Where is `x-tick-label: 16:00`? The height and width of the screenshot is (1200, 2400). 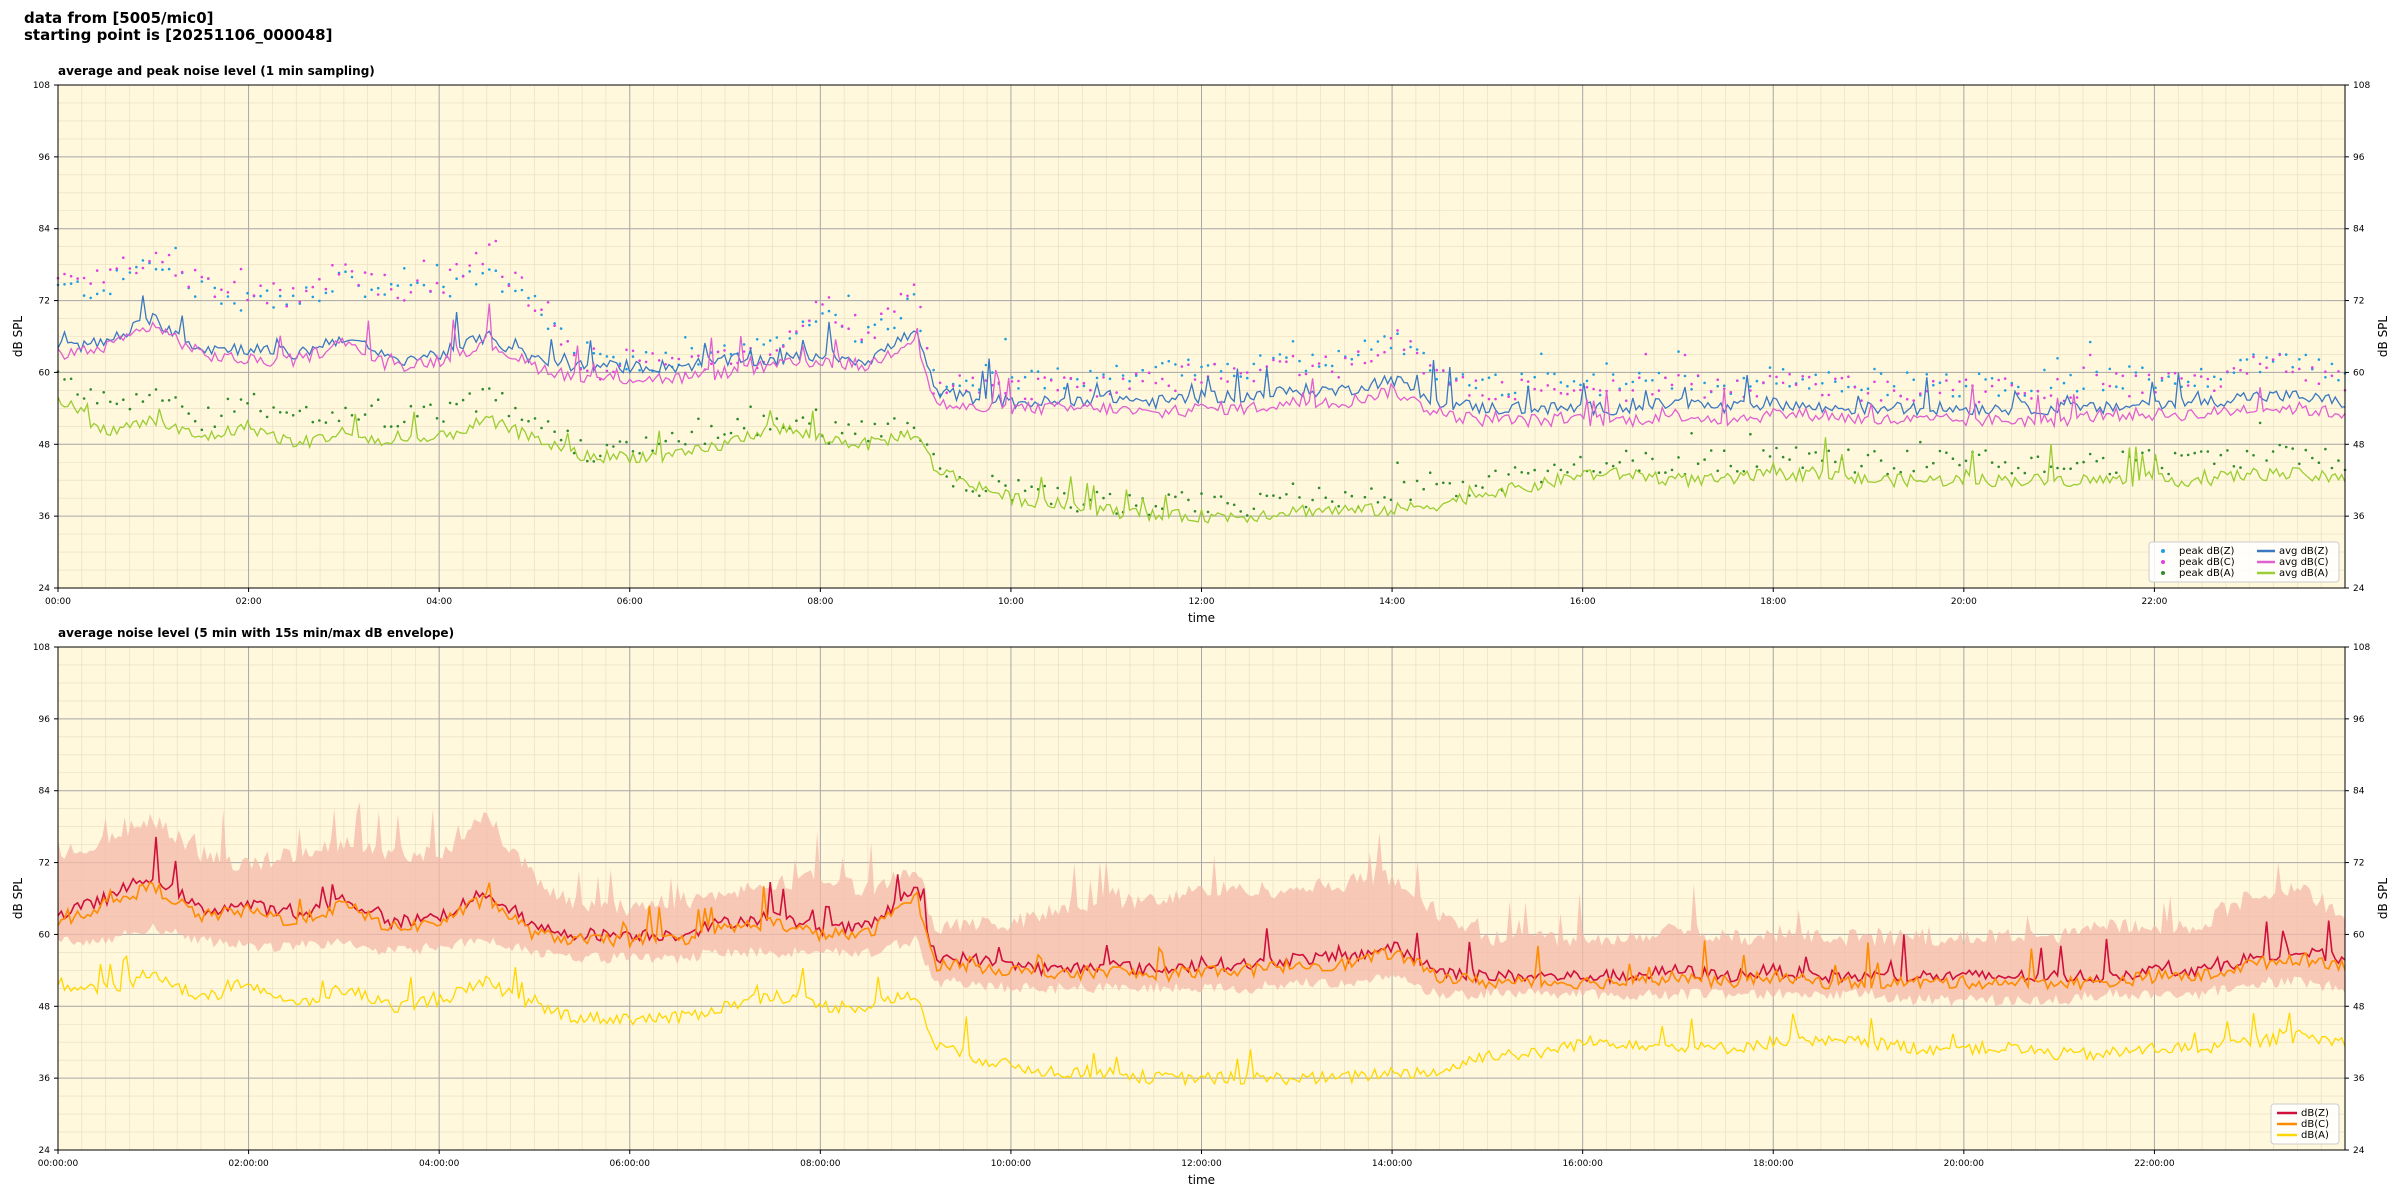 x-tick-label: 16:00 is located at coordinates (1583, 602).